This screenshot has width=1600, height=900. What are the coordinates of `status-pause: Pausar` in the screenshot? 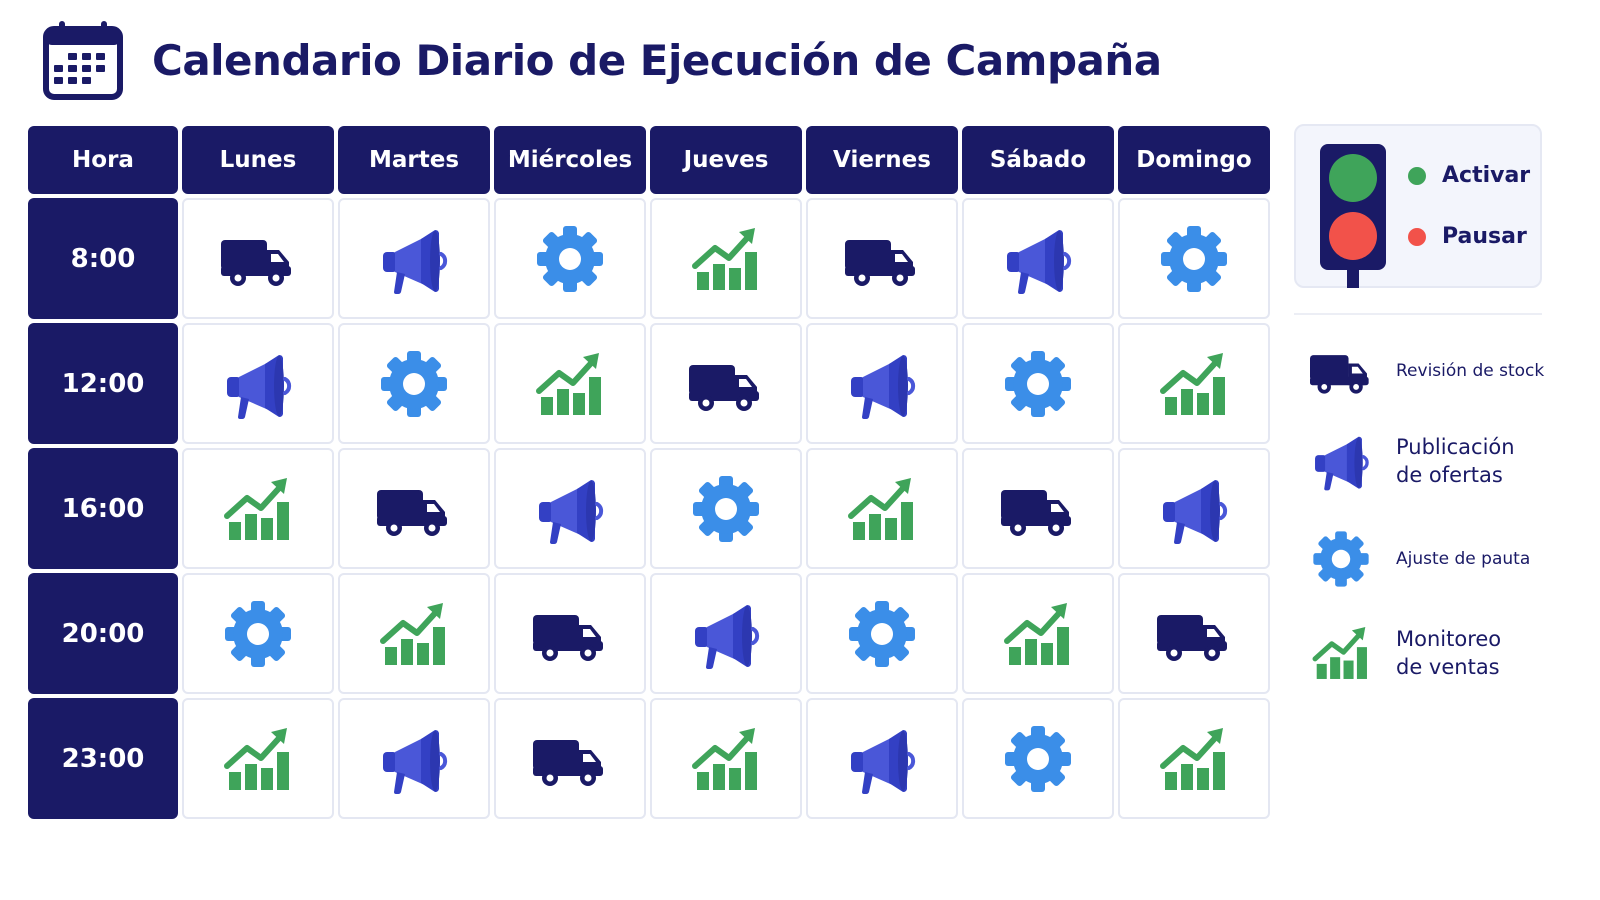 It's located at (1467, 236).